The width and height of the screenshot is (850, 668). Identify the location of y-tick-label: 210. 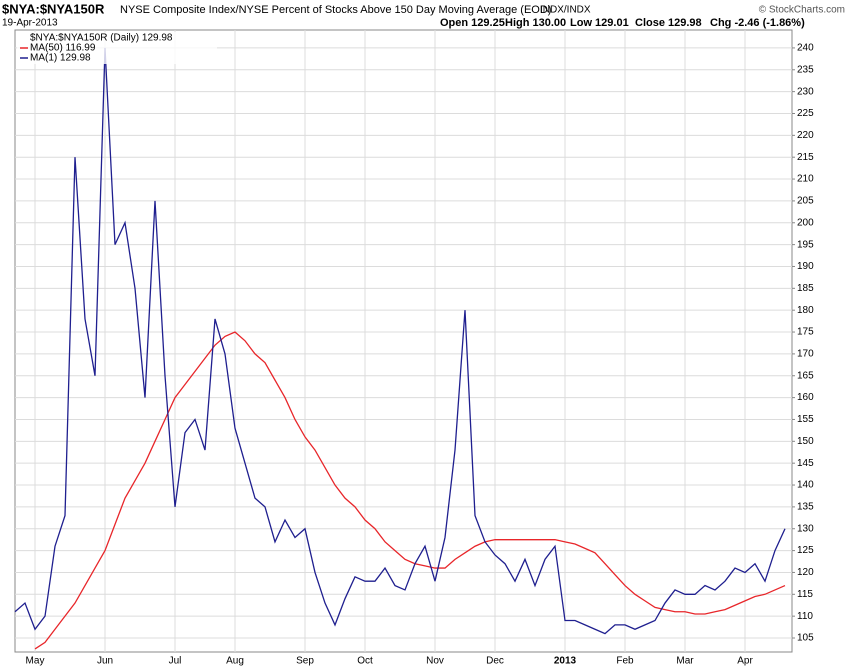
(805, 179).